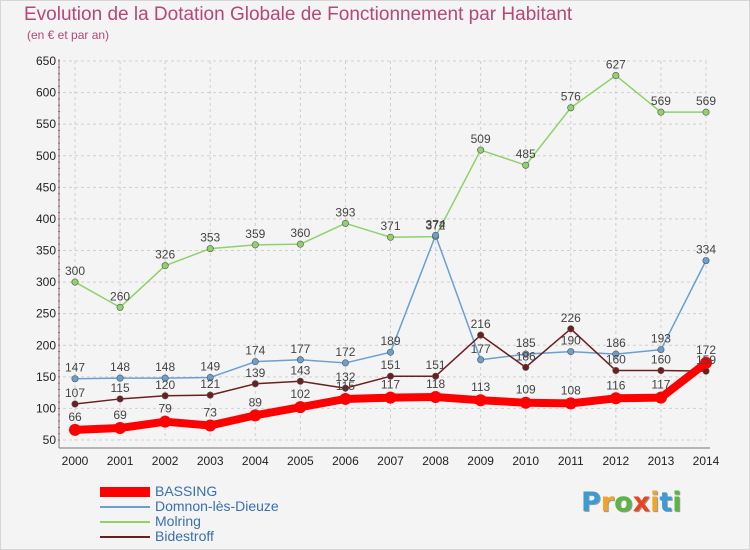 The image size is (750, 550). Describe the element at coordinates (75, 271) in the screenshot. I see `data-label: 300` at that location.